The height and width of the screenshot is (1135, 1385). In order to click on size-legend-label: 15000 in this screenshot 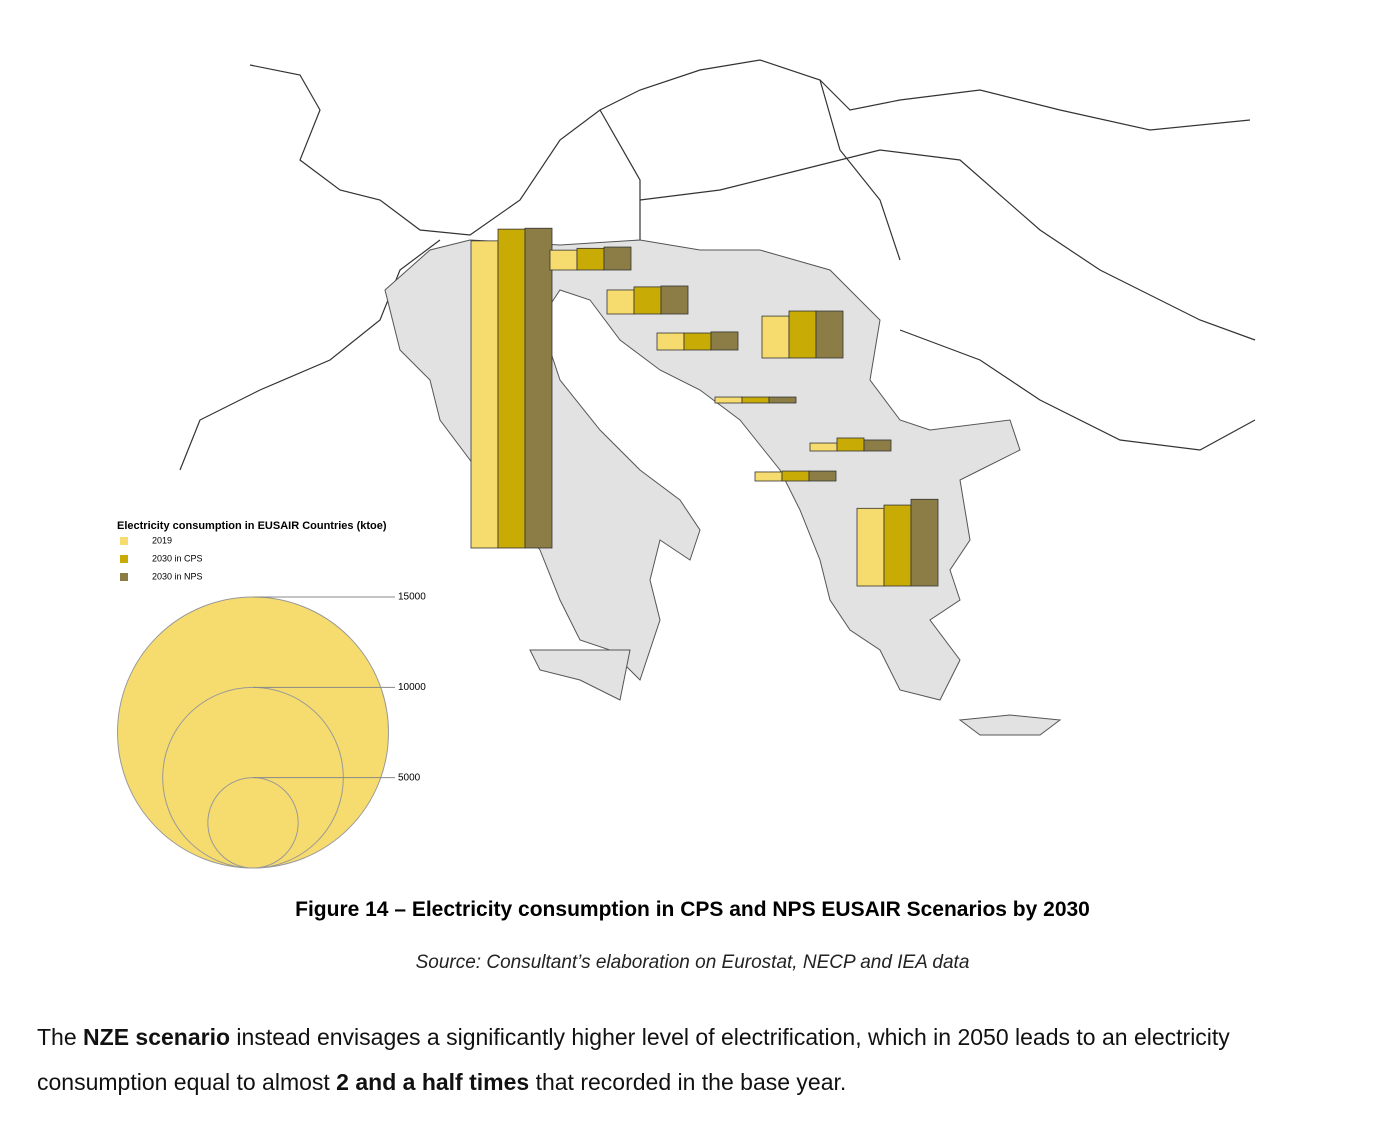, I will do `click(412, 597)`.